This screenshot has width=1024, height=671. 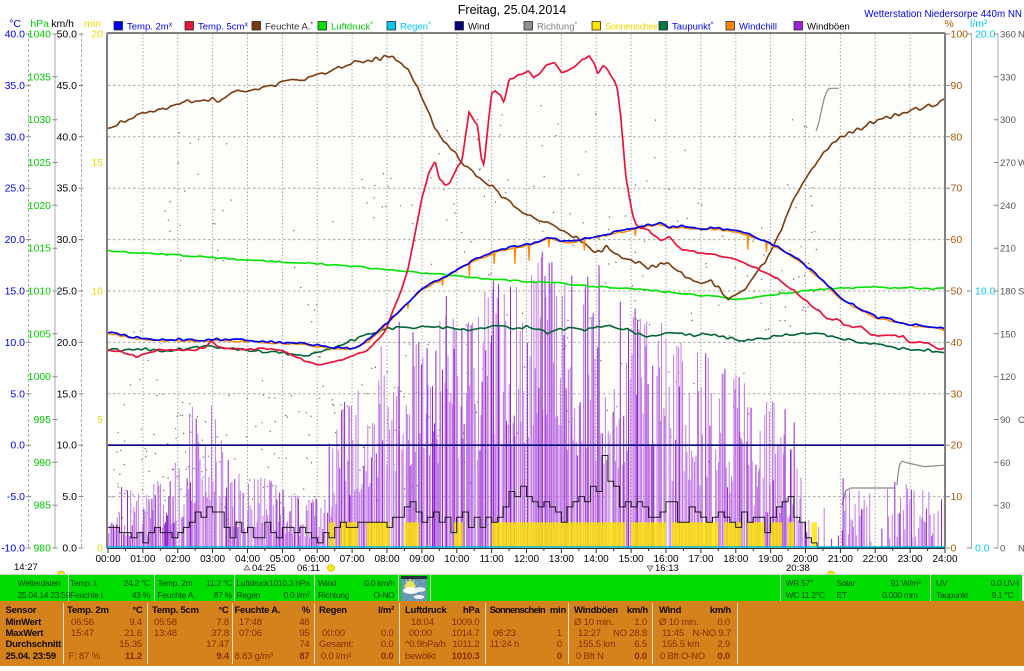 What do you see at coordinates (957, 343) in the screenshot?
I see `svg-text: 40` at bounding box center [957, 343].